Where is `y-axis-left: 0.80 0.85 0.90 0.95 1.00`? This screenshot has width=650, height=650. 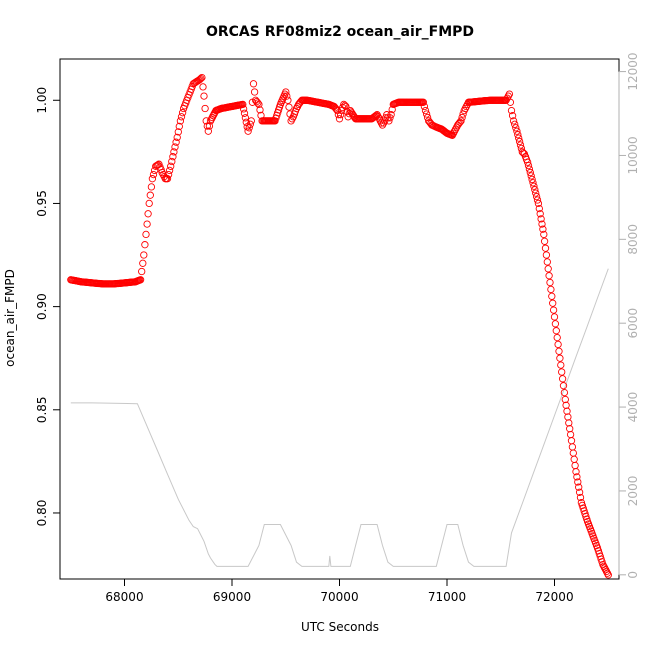
y-axis-left: 0.80 0.85 0.90 0.95 1.00 is located at coordinates (48, 307).